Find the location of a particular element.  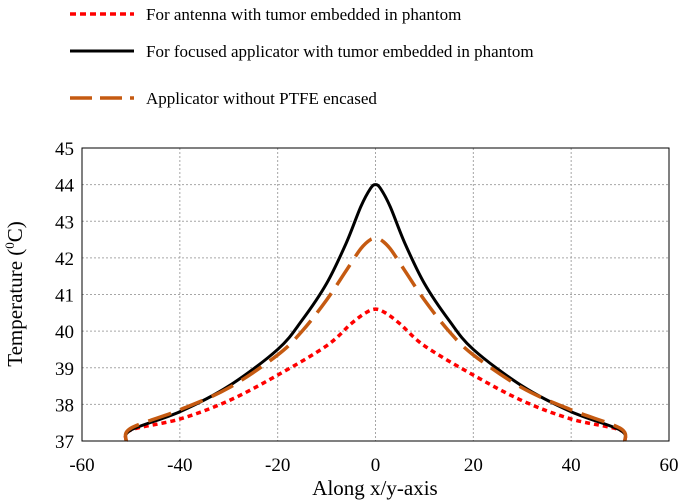

y-tick-label: 45 is located at coordinates (64, 149).